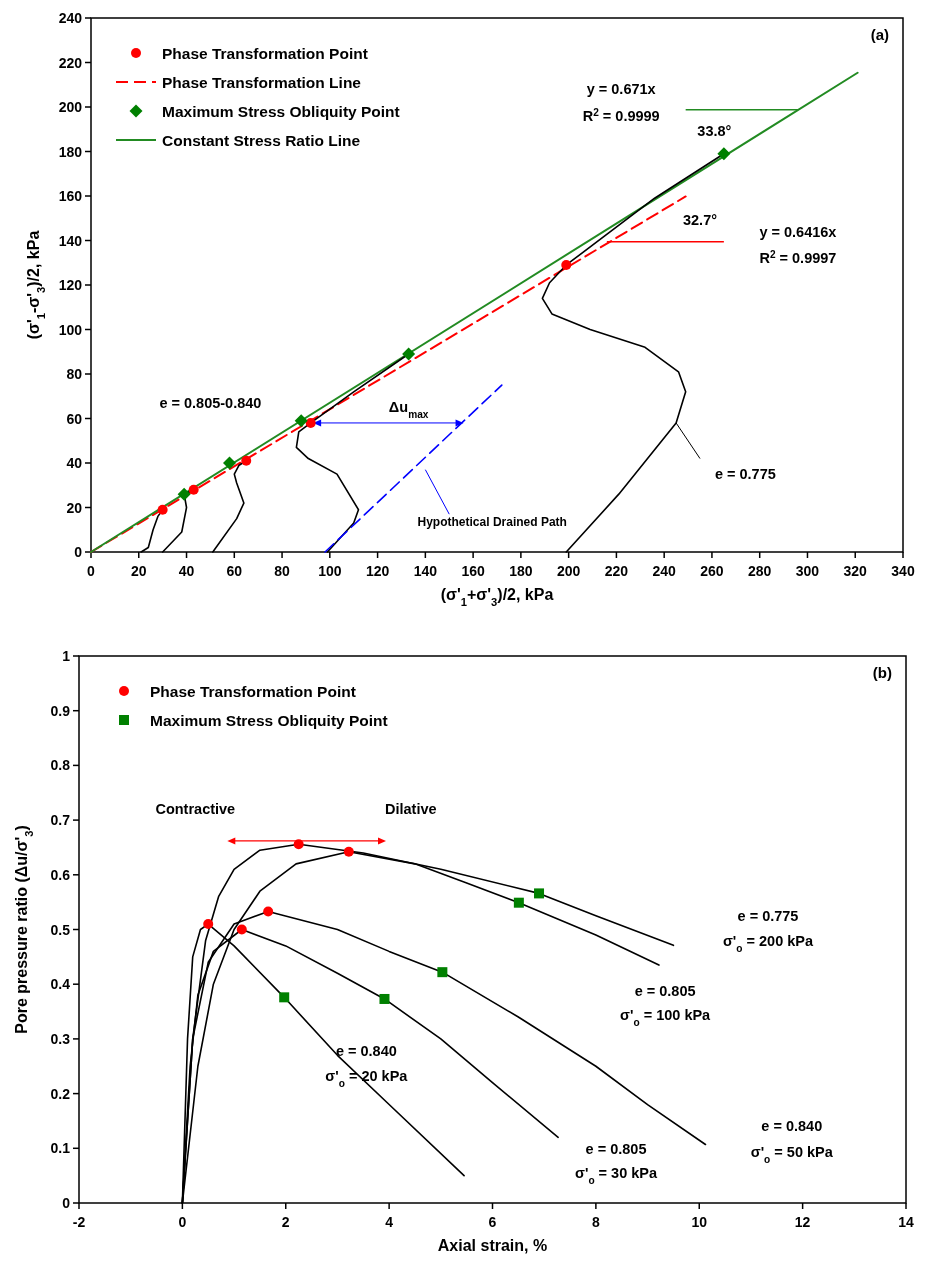 The image size is (930, 1274). I want to click on x-axis-title: (σ'$_{1}$+σ'$_{3}$)/2, kPa, so click(497, 597).